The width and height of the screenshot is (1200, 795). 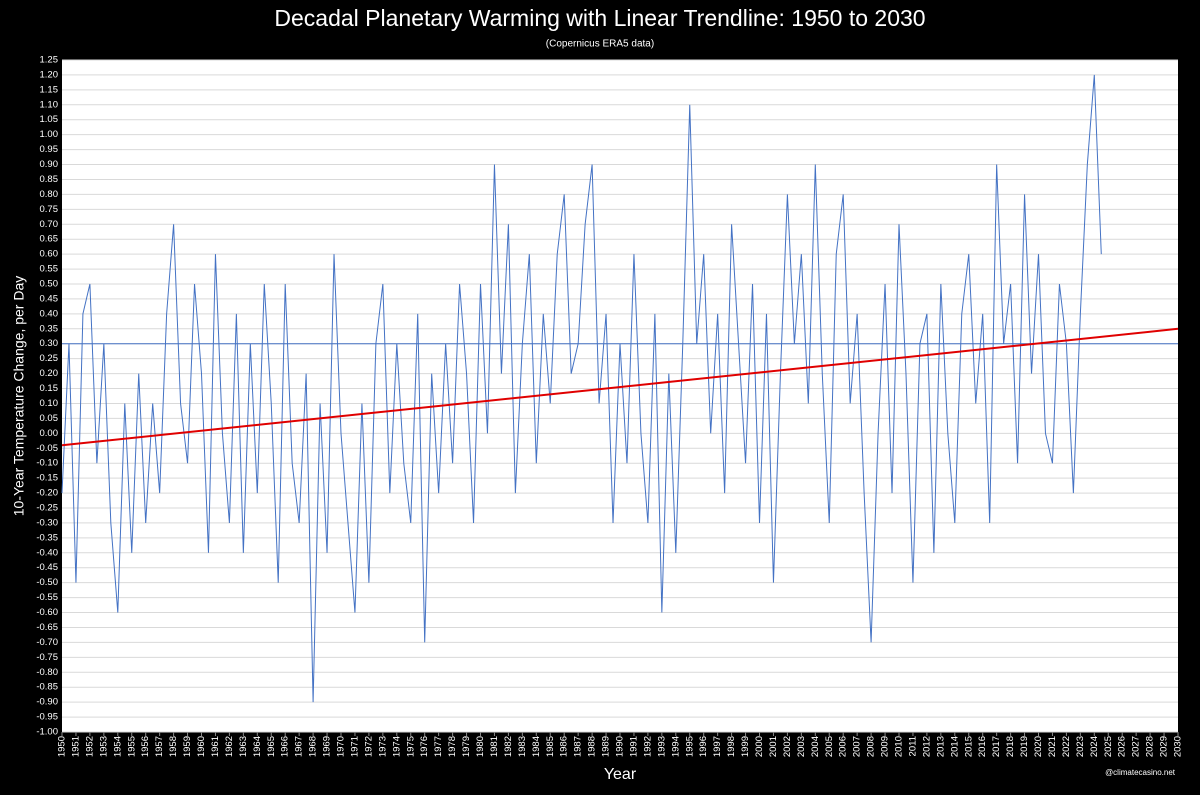 I want to click on x-tick-label: 2002, so click(x=787, y=746).